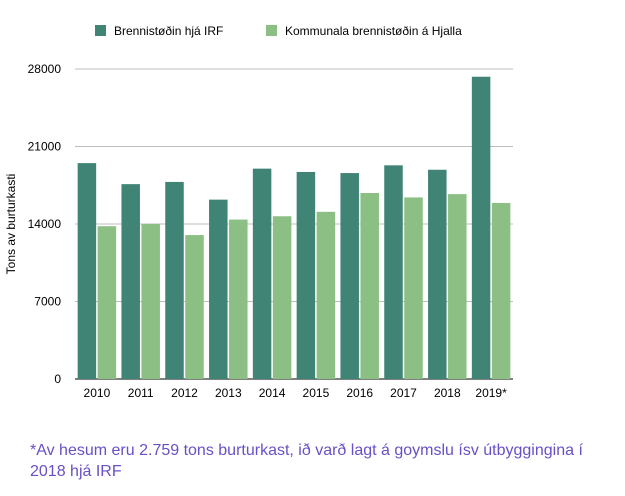 The height and width of the screenshot is (496, 625). Describe the element at coordinates (491, 393) in the screenshot. I see `x-tick-label: 2019*` at that location.